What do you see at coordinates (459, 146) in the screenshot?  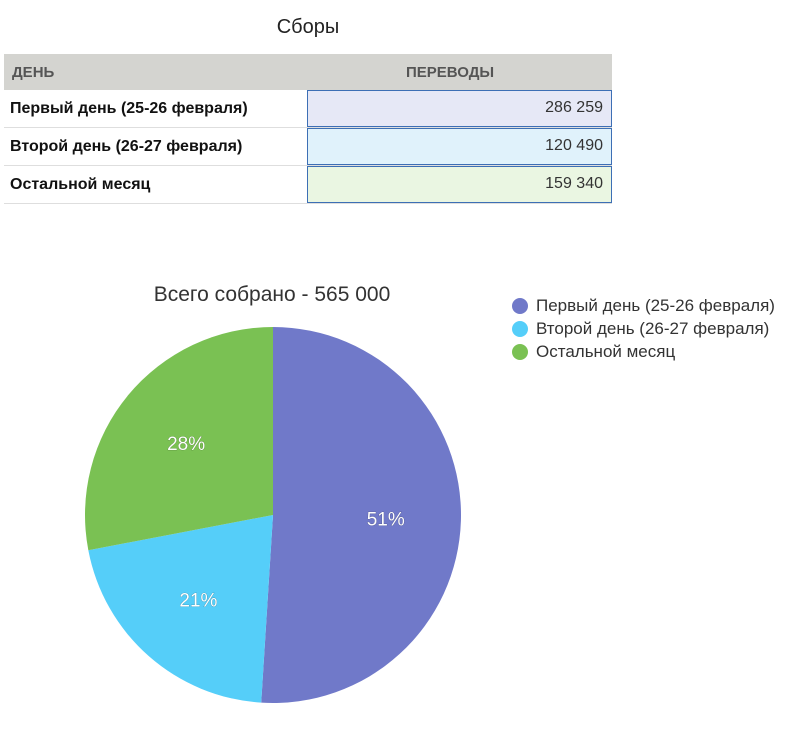 I see `cell-amount: 120 490` at bounding box center [459, 146].